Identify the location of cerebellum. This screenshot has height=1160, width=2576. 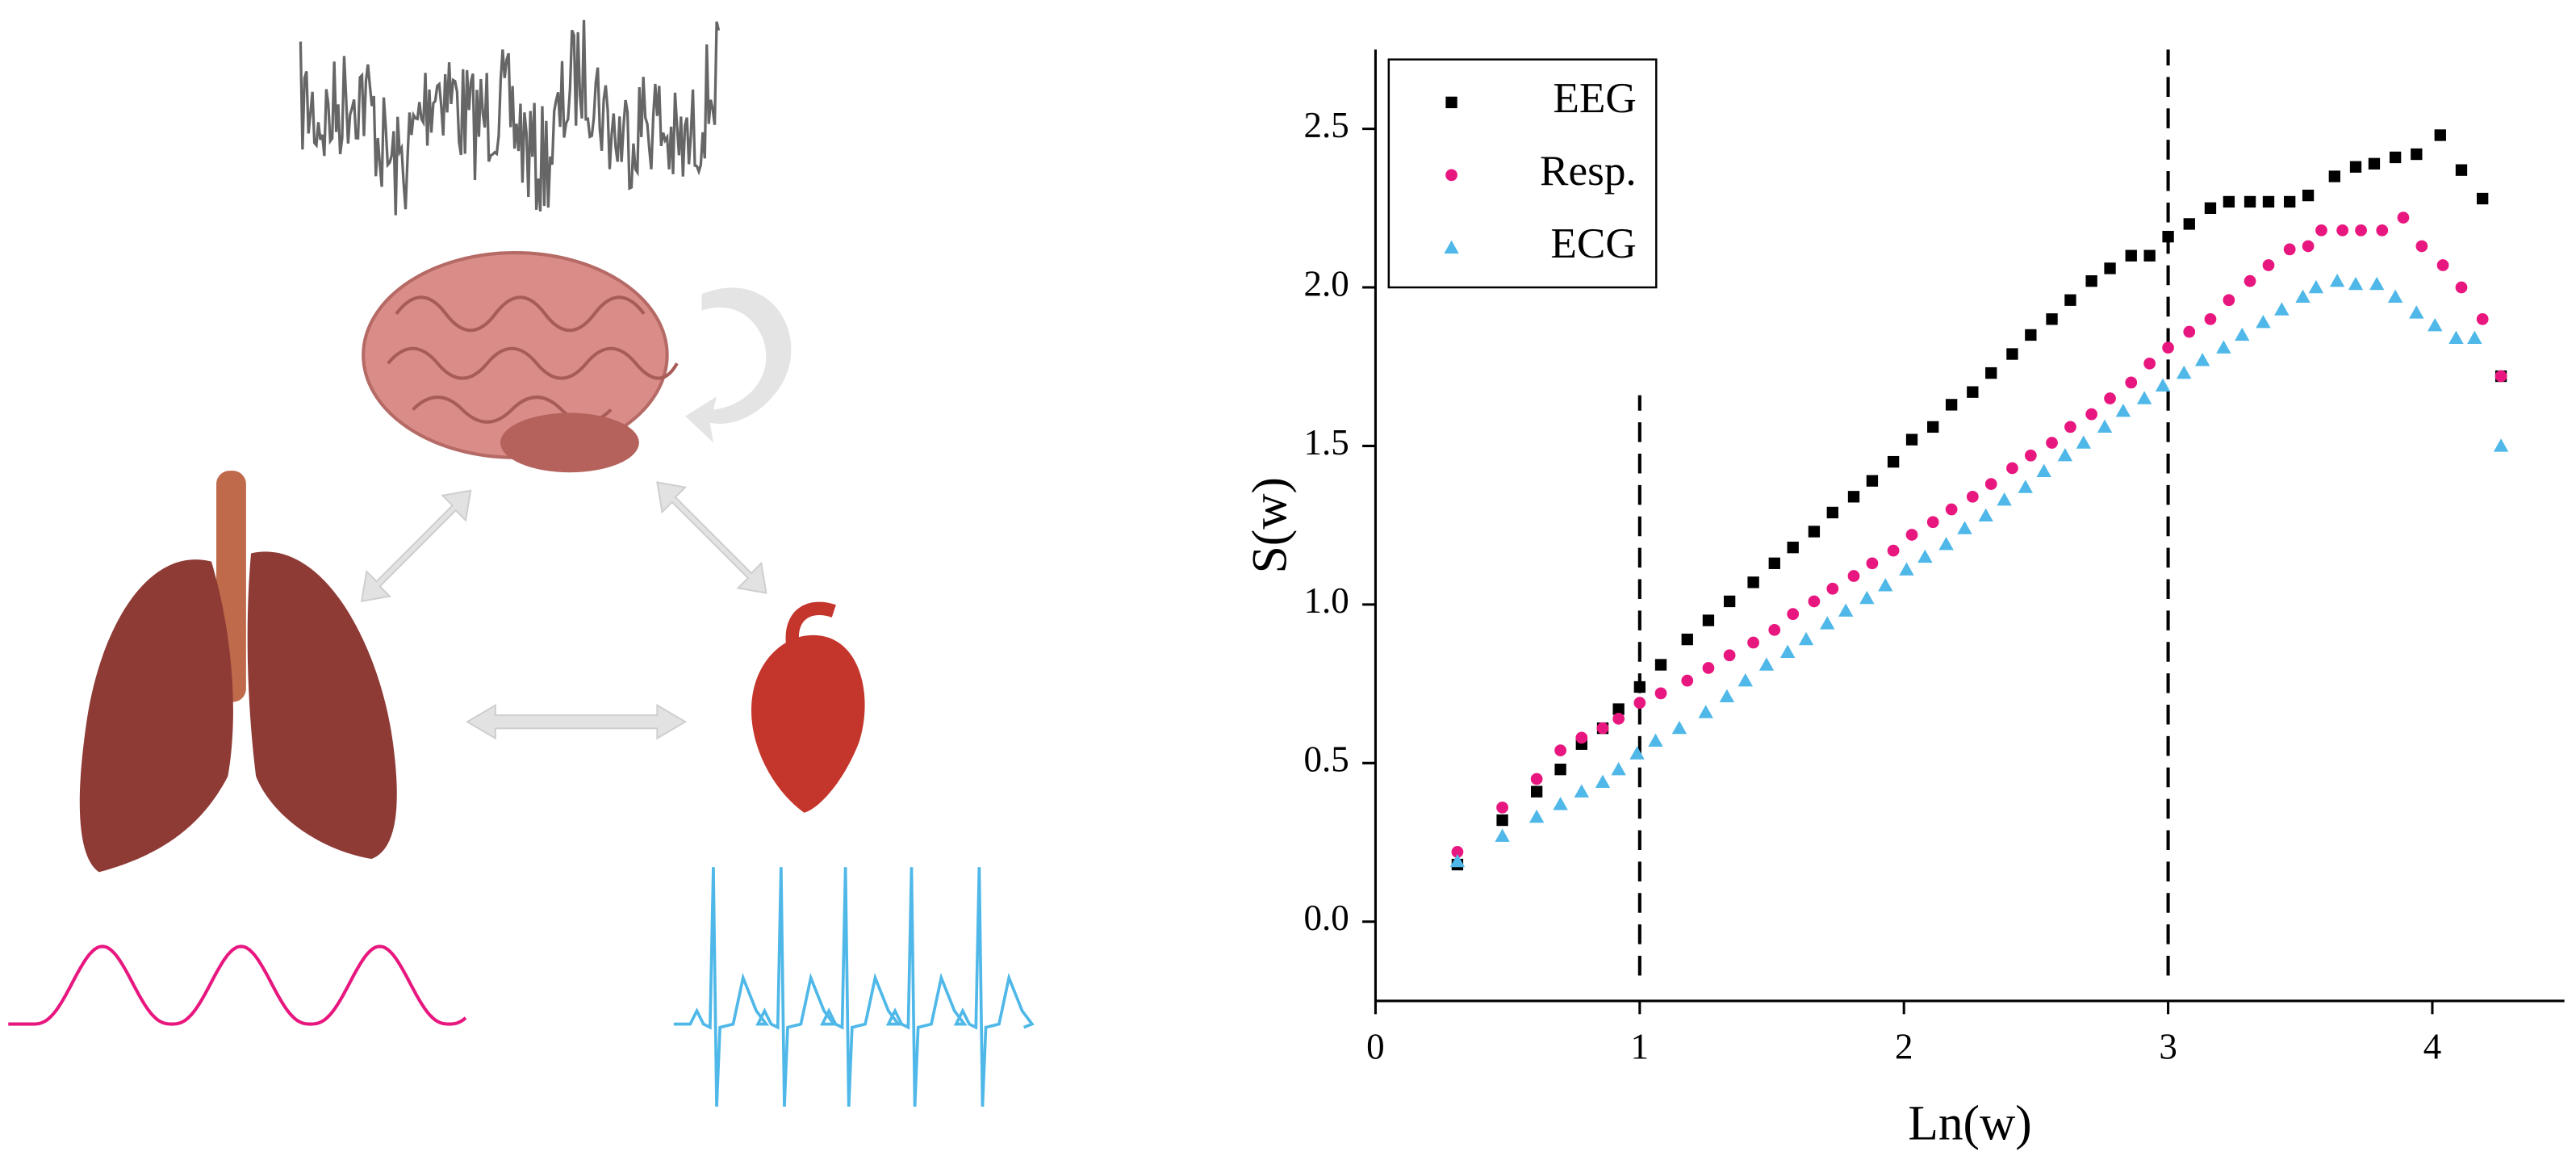
(569, 442).